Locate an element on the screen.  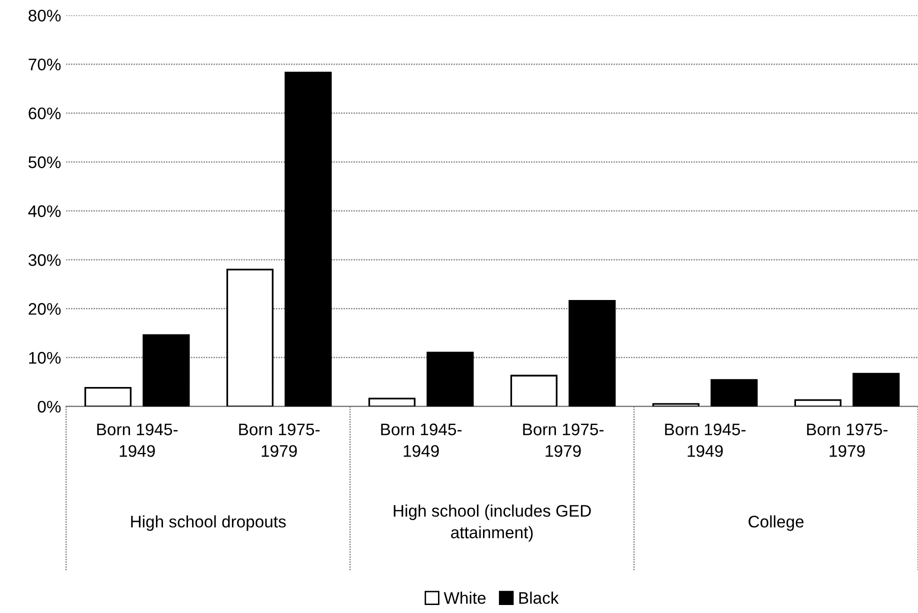
legend-label: White is located at coordinates (465, 598).